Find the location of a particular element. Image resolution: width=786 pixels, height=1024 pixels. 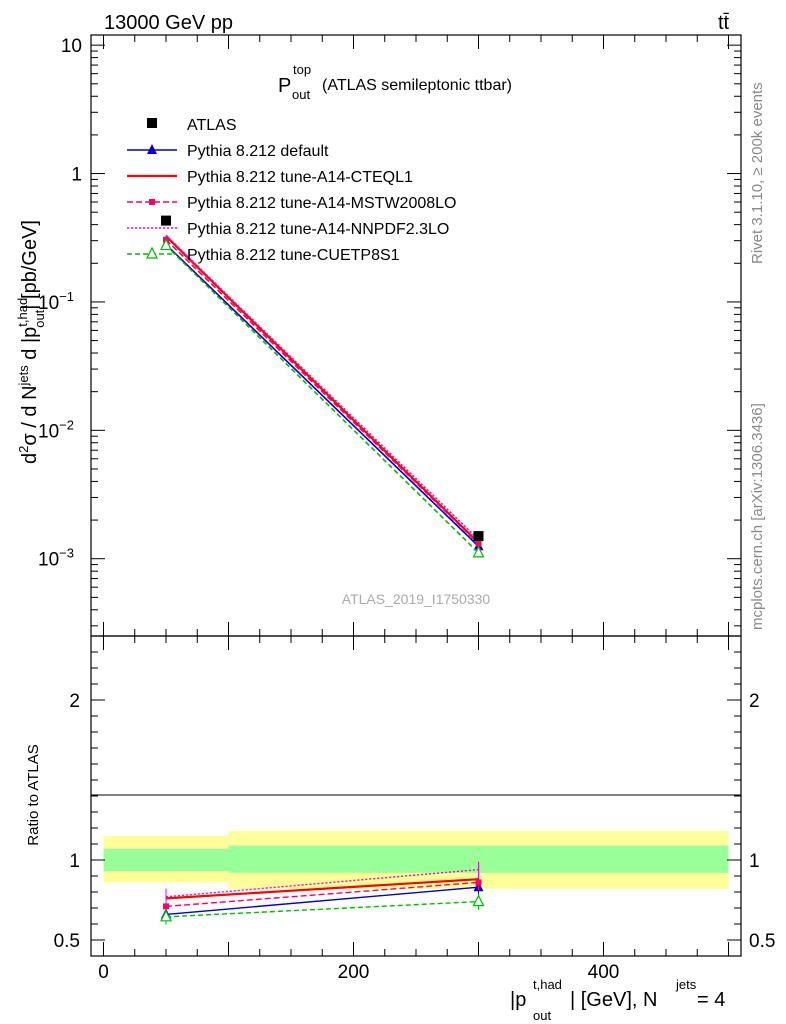

x-label-sup2: jets is located at coordinates (686, 984).